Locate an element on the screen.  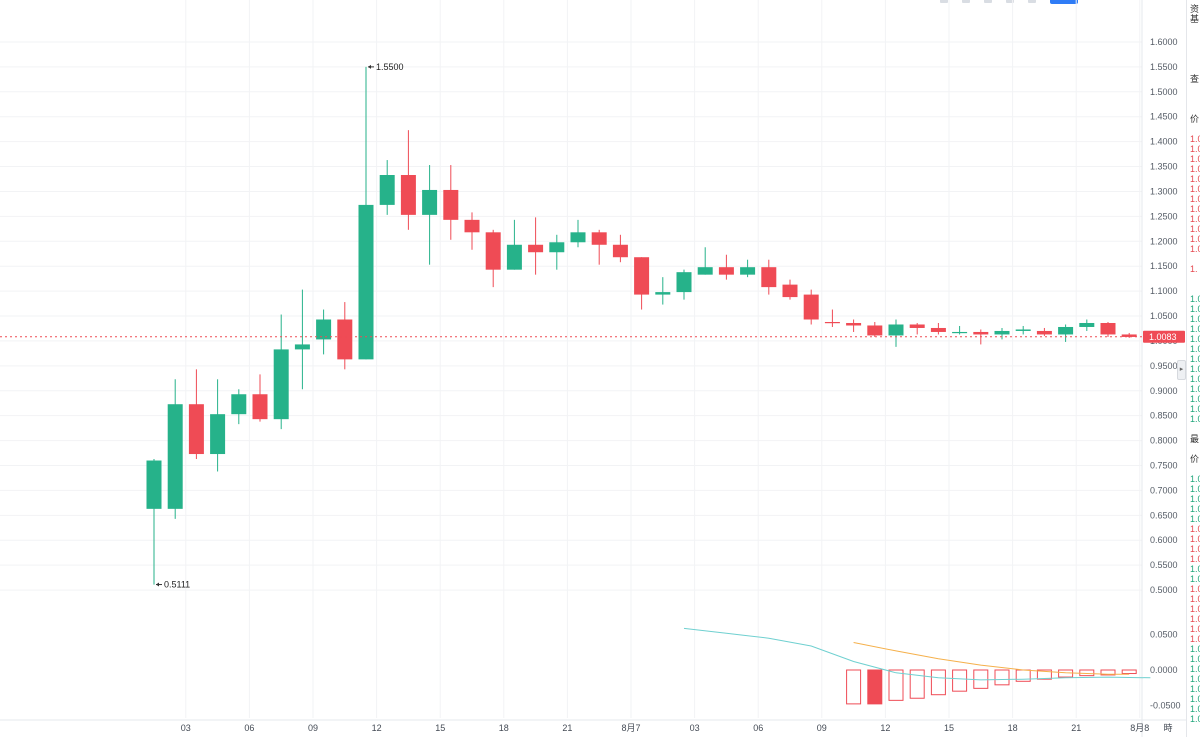
price-tick-label: 1.1500 is located at coordinates (1164, 266).